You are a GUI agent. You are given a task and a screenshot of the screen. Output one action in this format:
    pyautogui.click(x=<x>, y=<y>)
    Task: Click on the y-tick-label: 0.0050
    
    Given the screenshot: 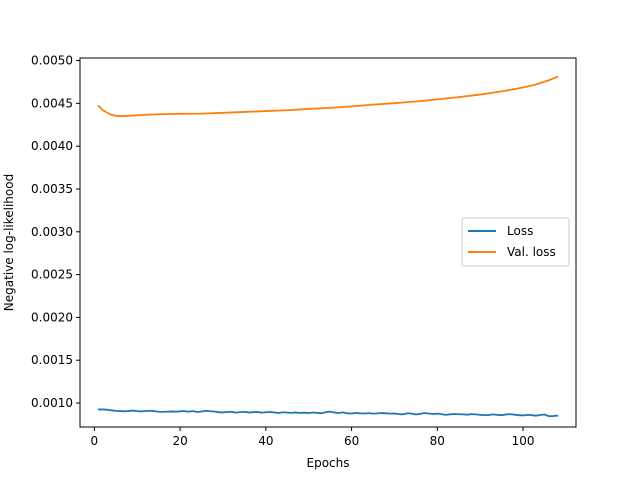 What is the action you would take?
    pyautogui.click(x=52, y=61)
    